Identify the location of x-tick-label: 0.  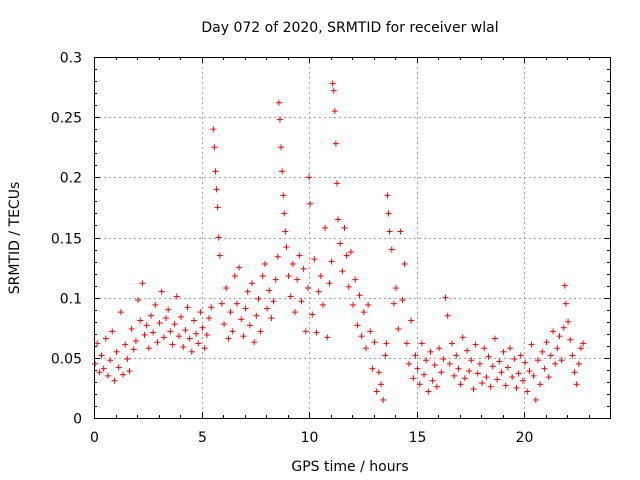
(94, 438).